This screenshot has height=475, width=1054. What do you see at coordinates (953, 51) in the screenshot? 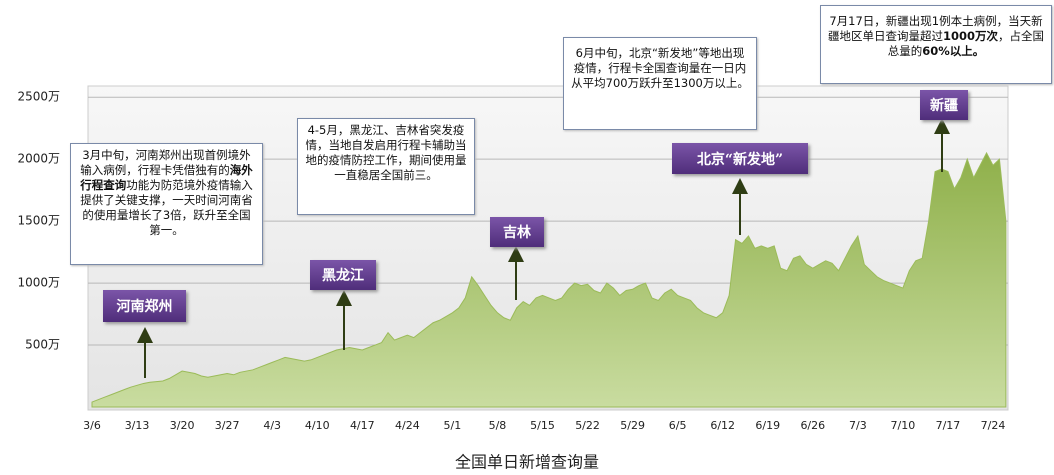
I see `note-text: 60%以上。` at bounding box center [953, 51].